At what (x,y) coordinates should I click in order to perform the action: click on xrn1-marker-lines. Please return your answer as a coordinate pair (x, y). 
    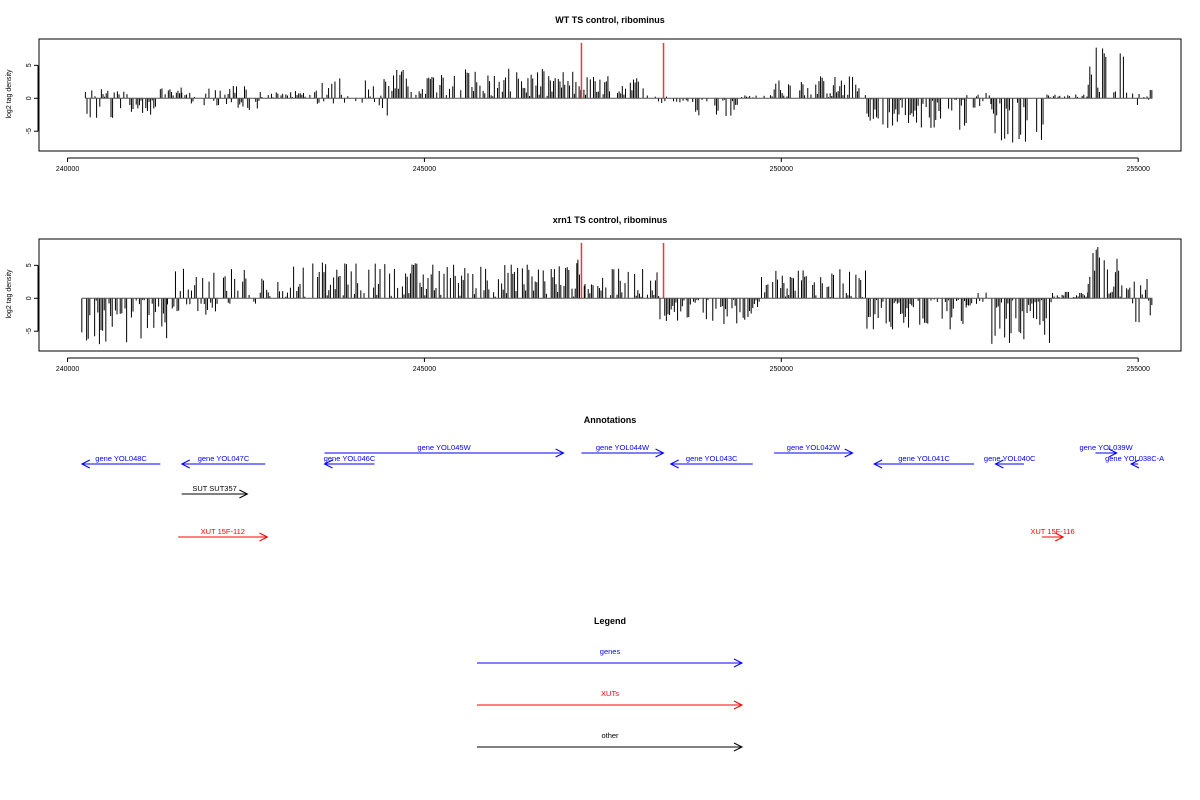
    Looking at the image, I should click on (622, 271).